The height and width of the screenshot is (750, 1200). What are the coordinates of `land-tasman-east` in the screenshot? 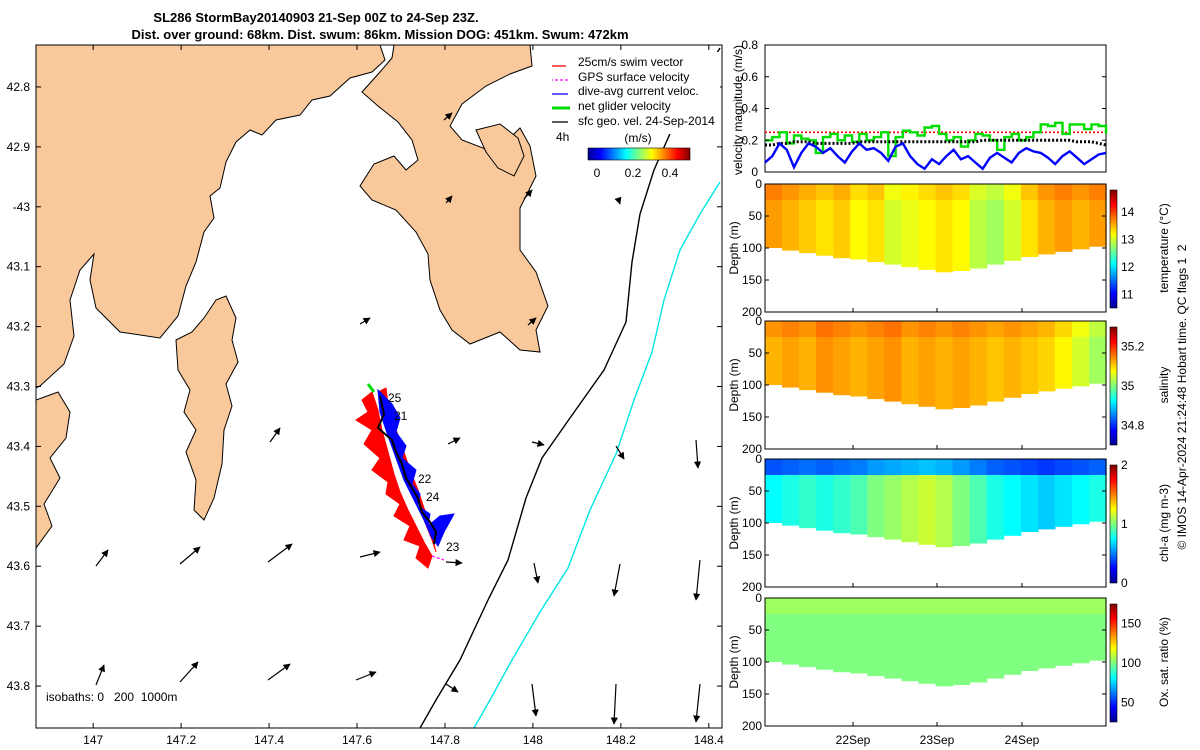 It's located at (500, 150).